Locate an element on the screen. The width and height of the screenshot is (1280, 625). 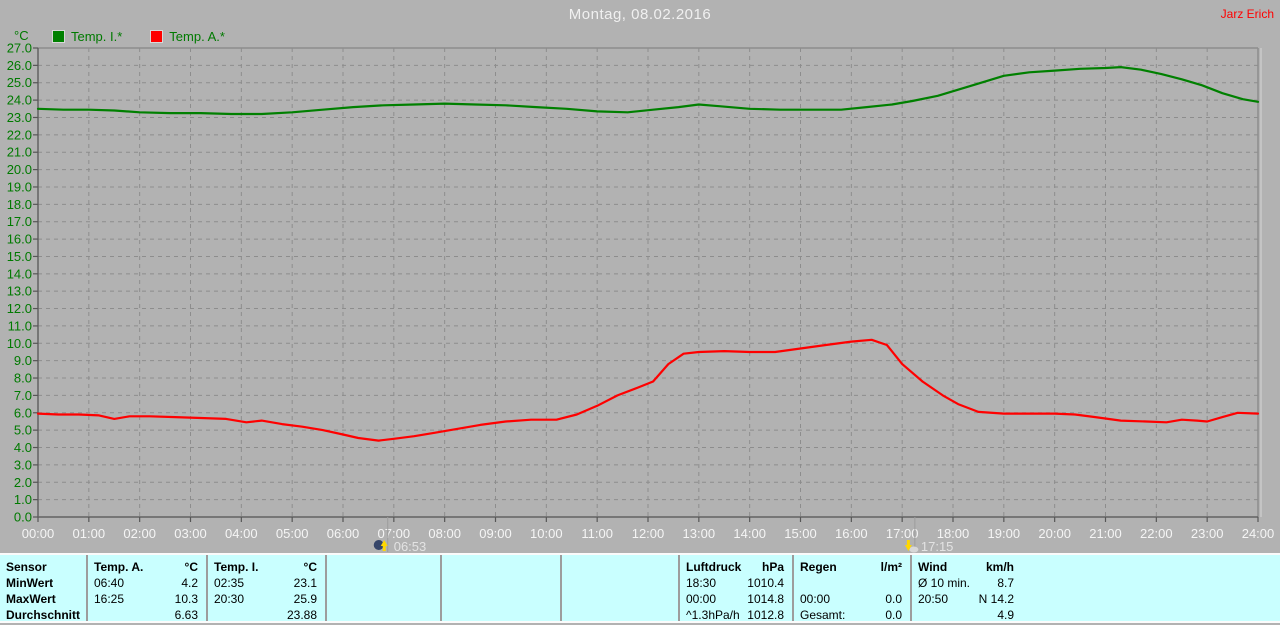
sun-down-arrow-icon is located at coordinates (908, 545).